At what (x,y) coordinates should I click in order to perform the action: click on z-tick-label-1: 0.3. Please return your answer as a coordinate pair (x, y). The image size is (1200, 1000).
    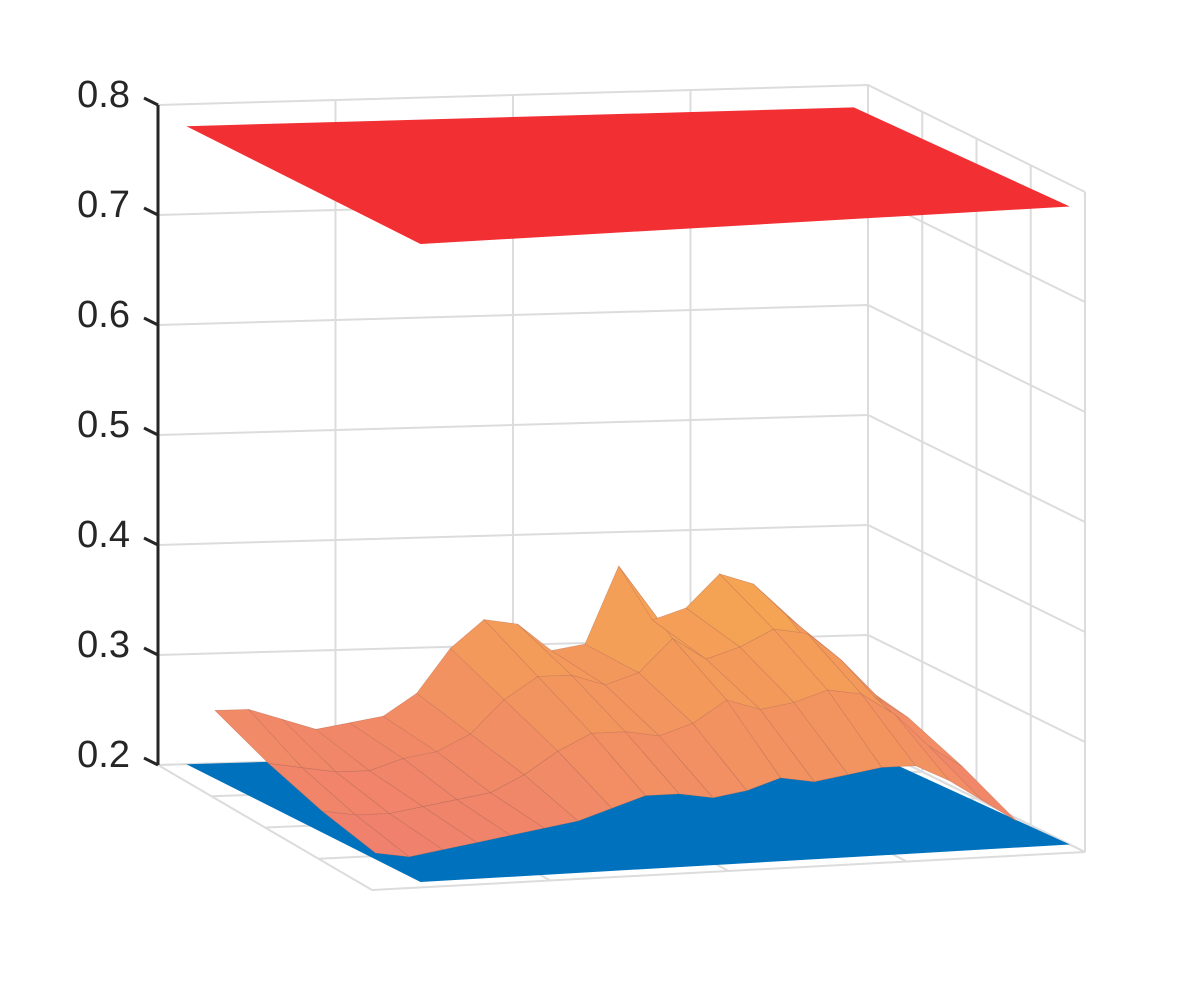
    Looking at the image, I should click on (103, 645).